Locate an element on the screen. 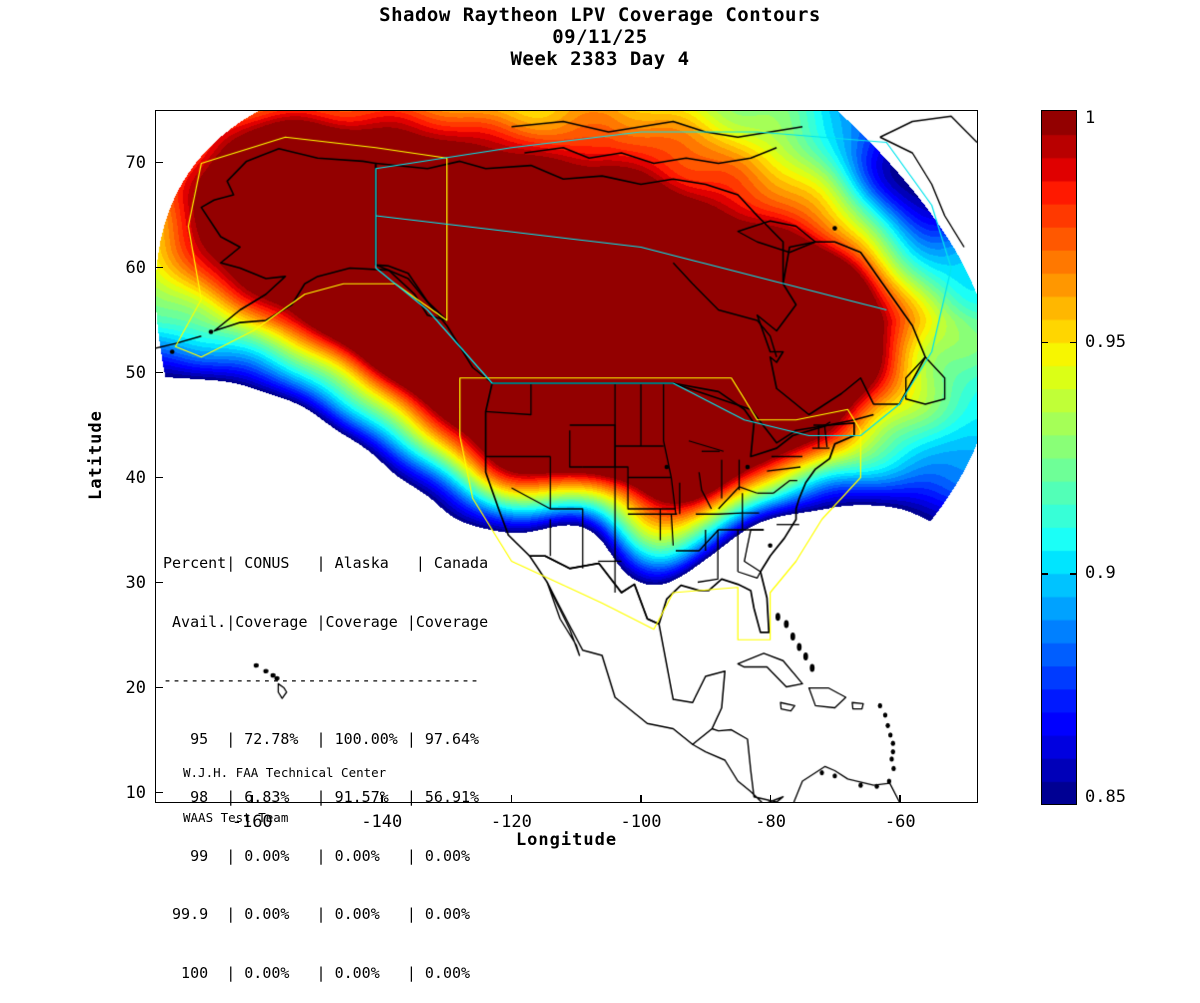  x-tick-label: -80 is located at coordinates (770, 822).